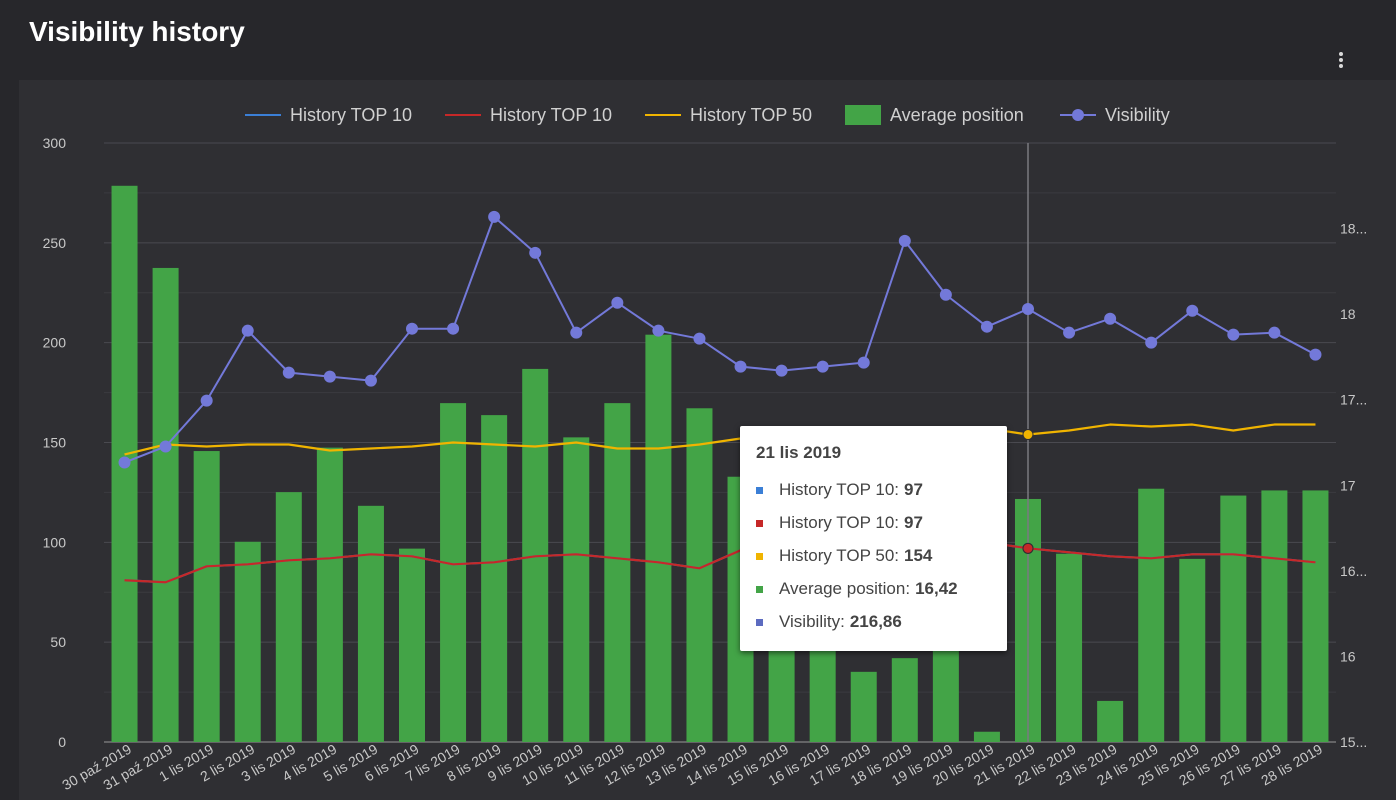 The width and height of the screenshot is (1396, 800). What do you see at coordinates (751, 115) in the screenshot?
I see `legend-label: History TOP 50` at bounding box center [751, 115].